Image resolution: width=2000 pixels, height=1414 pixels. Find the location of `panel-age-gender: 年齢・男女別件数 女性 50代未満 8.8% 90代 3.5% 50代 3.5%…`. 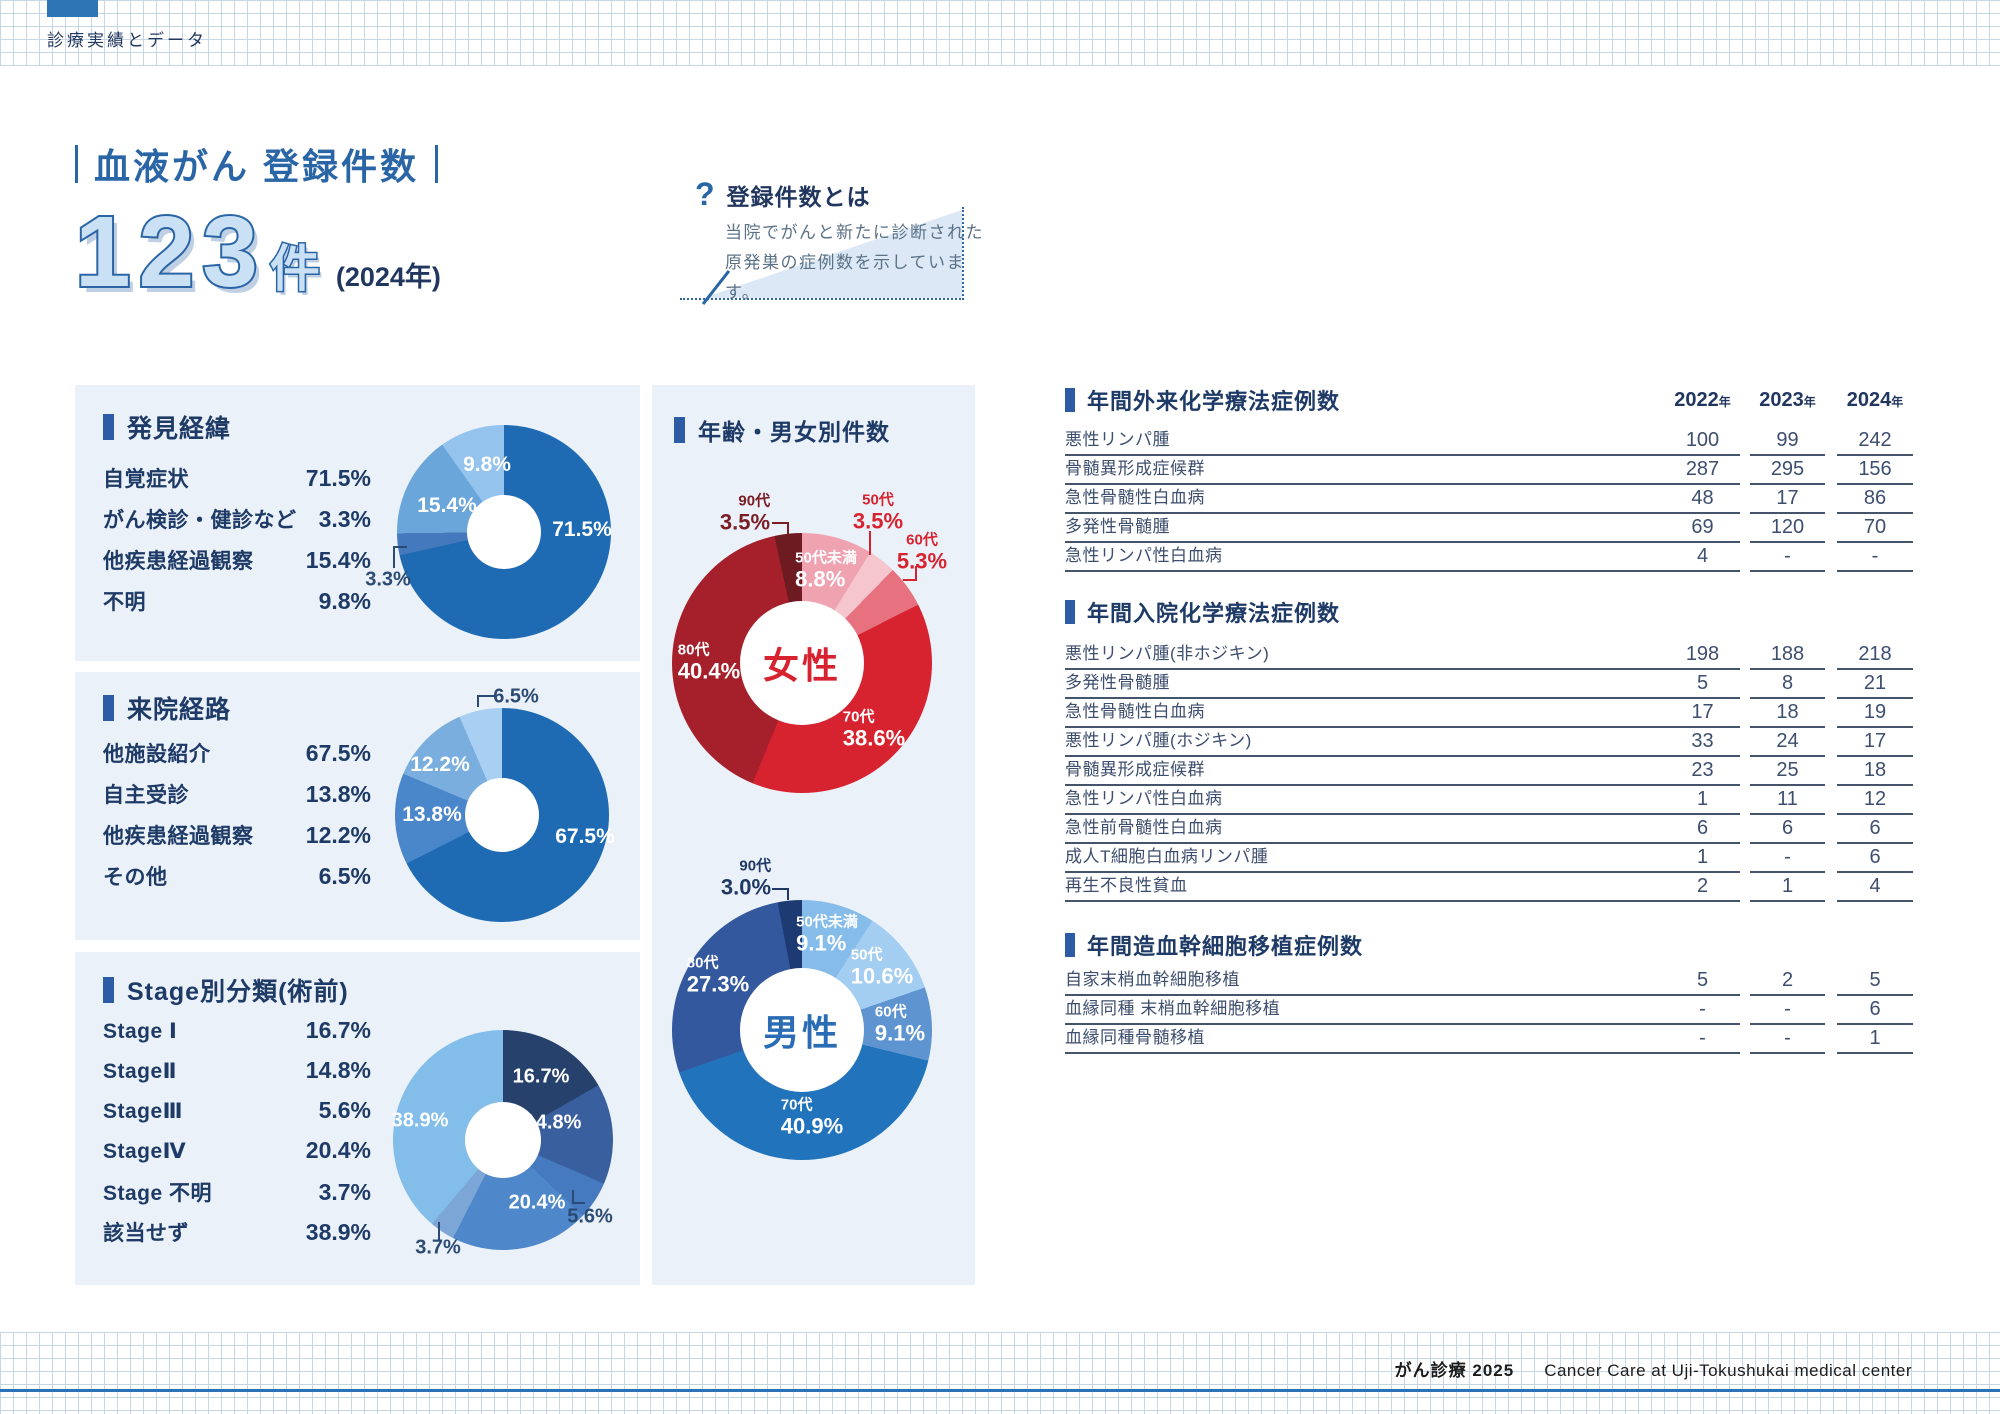

panel-age-gender: 年齢・男女別件数 女性 50代未満 8.8% 90代 3.5% 50代 3.5%… is located at coordinates (813, 835).